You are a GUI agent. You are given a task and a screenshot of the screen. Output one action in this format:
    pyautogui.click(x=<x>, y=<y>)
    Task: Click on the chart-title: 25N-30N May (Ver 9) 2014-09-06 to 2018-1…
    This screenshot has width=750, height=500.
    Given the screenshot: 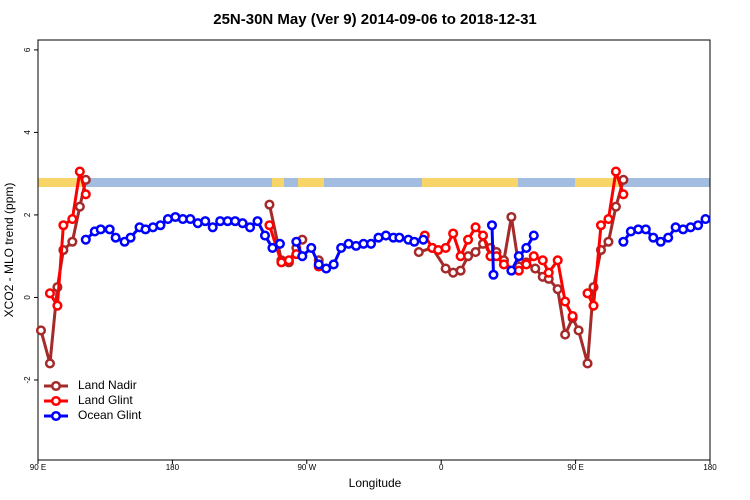 What is the action you would take?
    pyautogui.click(x=375, y=19)
    